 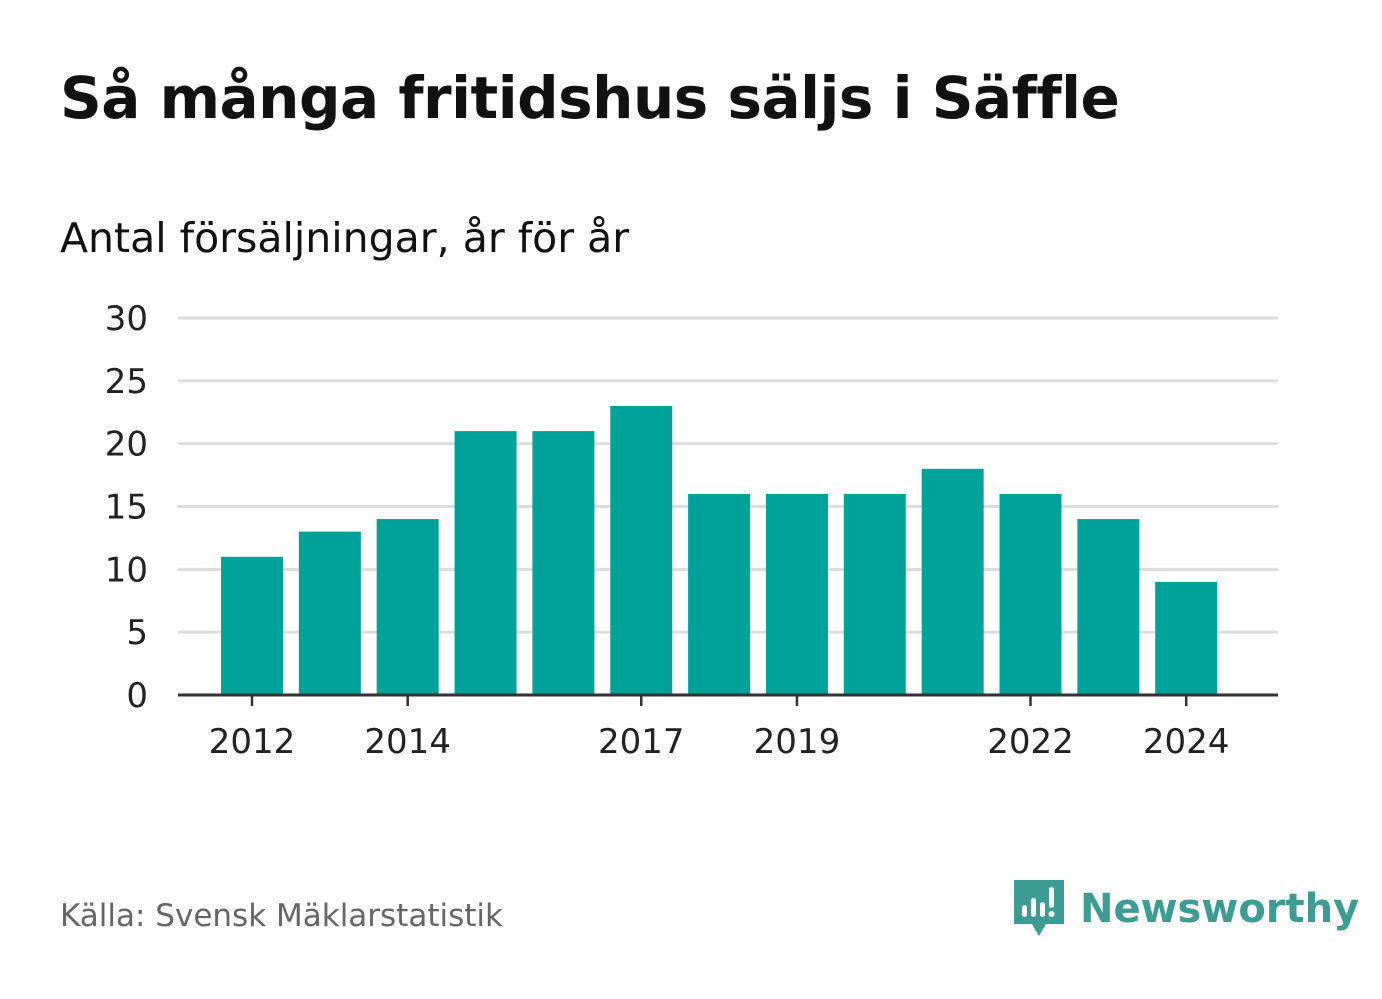 I want to click on bar-2013, so click(x=329, y=613).